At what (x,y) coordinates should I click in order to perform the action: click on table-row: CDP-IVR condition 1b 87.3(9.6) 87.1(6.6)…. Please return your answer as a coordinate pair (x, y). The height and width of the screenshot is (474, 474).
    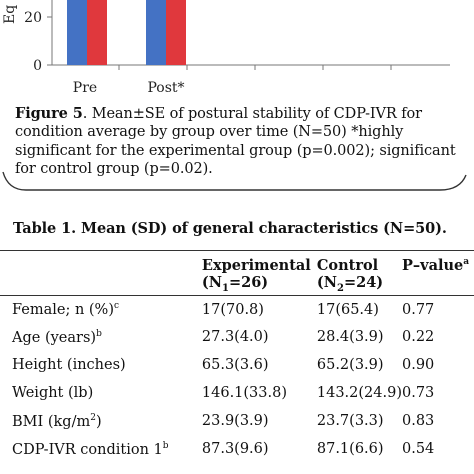
    Looking at the image, I should click on (237, 449).